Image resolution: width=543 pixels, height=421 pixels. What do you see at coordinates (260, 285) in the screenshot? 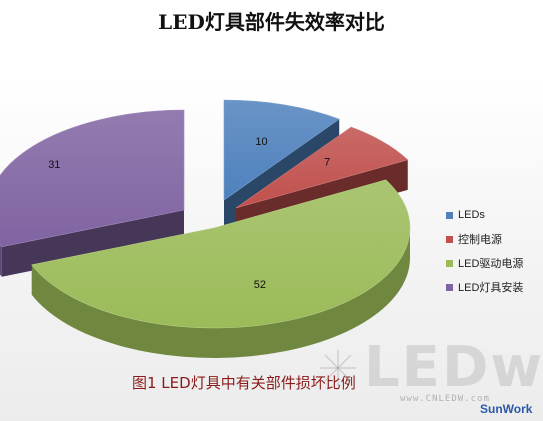
I see `data-label: 52` at bounding box center [260, 285].